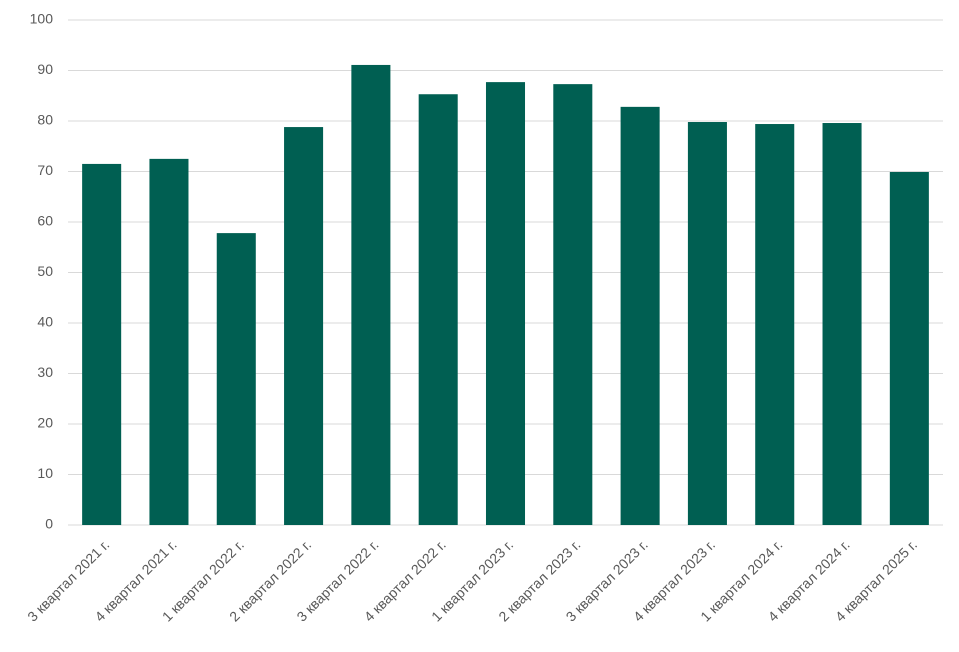 This screenshot has height=652, width=959. What do you see at coordinates (45, 372) in the screenshot?
I see `y-tick-label: 30` at bounding box center [45, 372].